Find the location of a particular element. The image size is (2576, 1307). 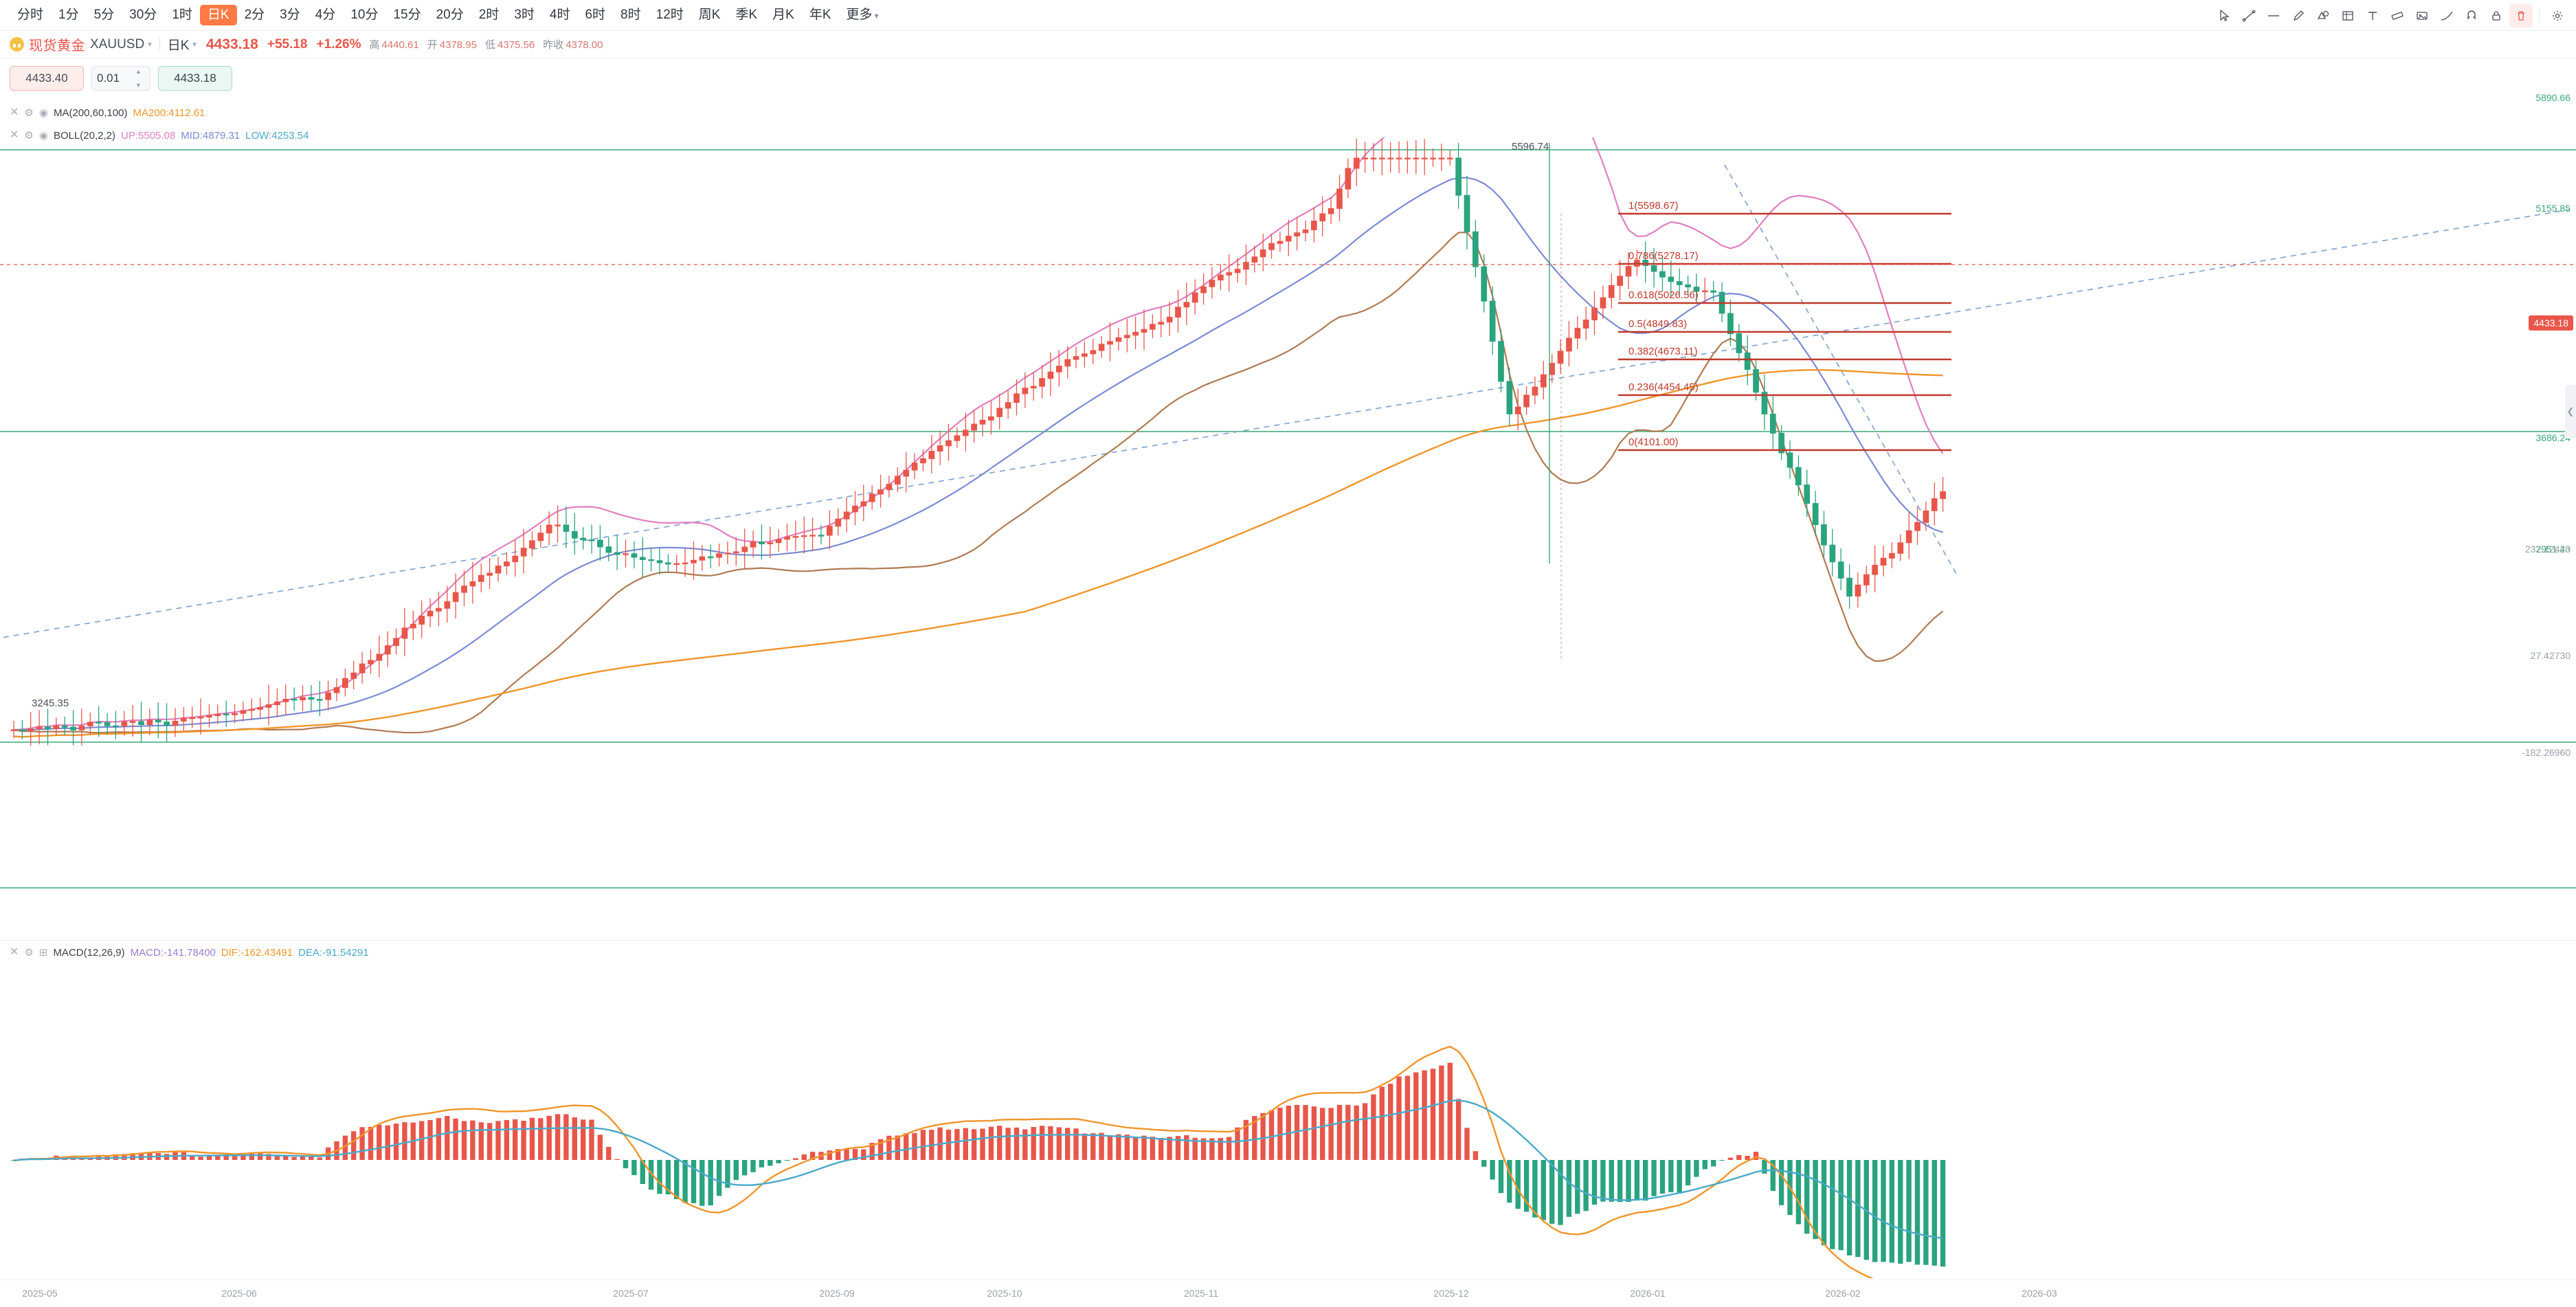

time-axis-tick: 2026-03 is located at coordinates (2039, 1293).